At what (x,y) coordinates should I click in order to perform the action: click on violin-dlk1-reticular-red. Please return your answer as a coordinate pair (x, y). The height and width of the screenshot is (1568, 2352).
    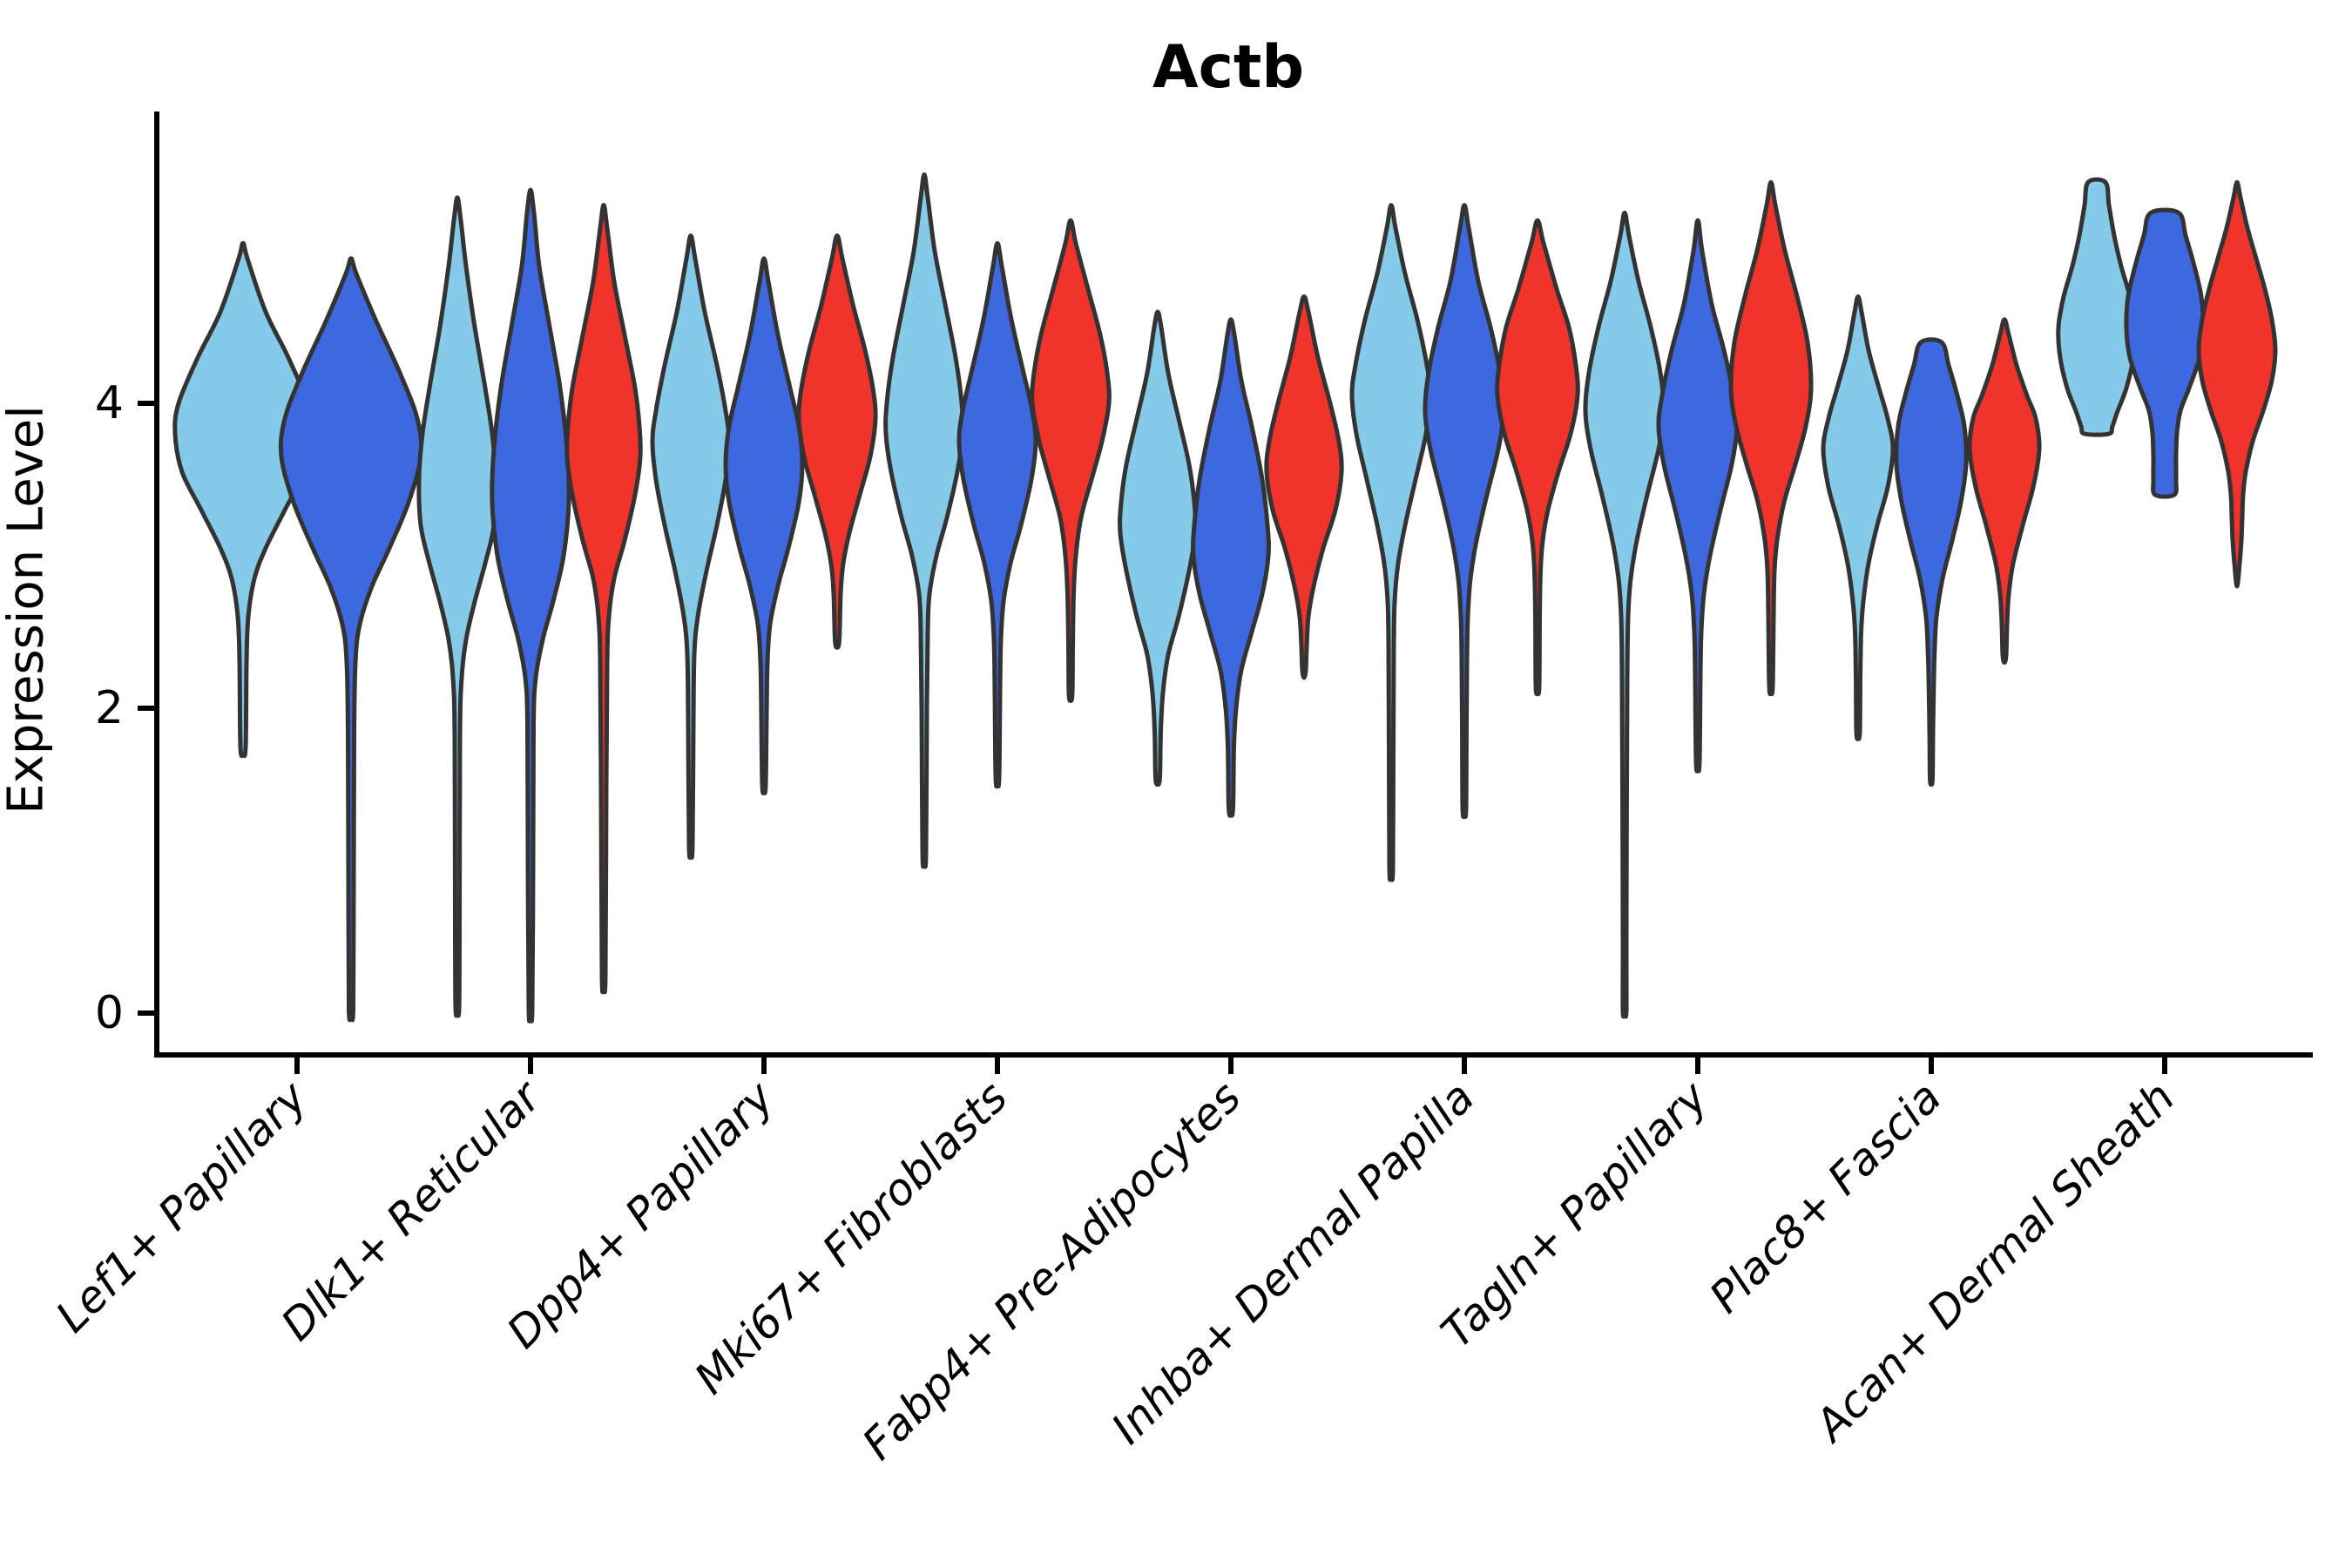
    Looking at the image, I should click on (603, 599).